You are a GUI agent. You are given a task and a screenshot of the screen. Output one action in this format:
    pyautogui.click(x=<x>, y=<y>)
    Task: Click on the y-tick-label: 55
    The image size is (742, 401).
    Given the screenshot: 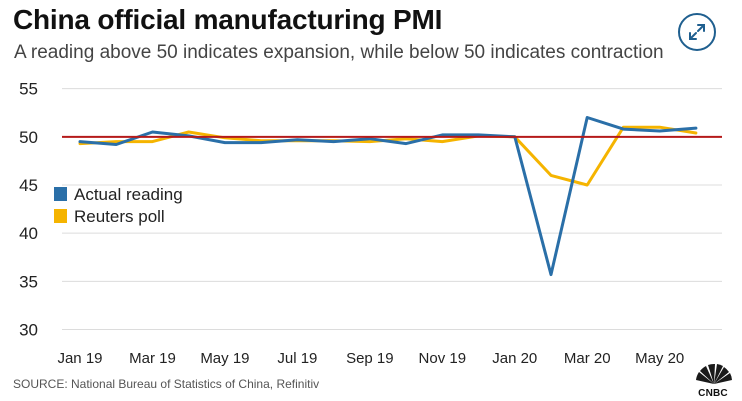 What is the action you would take?
    pyautogui.click(x=28, y=89)
    